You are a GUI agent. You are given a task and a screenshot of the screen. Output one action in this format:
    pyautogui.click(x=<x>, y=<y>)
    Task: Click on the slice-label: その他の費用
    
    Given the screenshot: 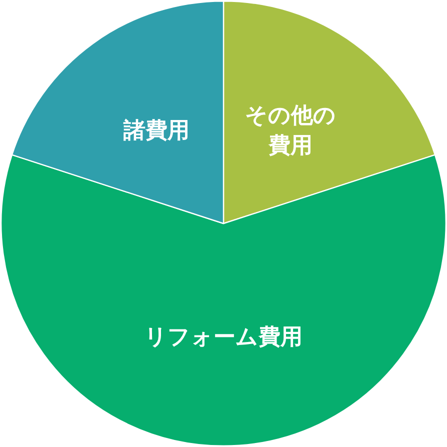 What is the action you would take?
    pyautogui.click(x=290, y=131)
    